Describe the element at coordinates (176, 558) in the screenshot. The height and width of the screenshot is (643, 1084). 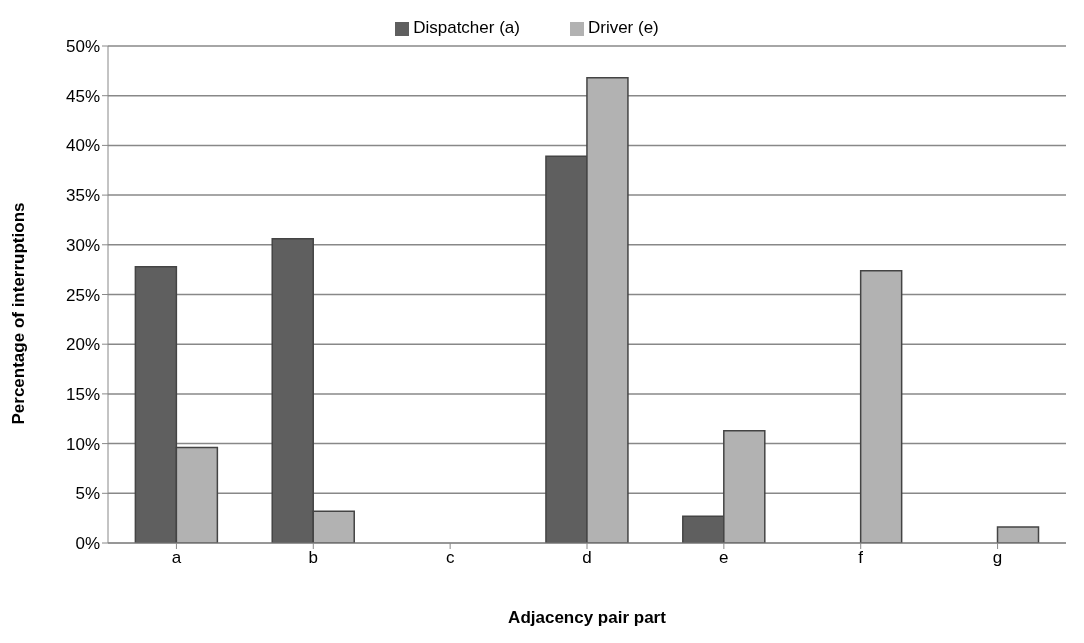
I see `x-tick-label: a` at that location.